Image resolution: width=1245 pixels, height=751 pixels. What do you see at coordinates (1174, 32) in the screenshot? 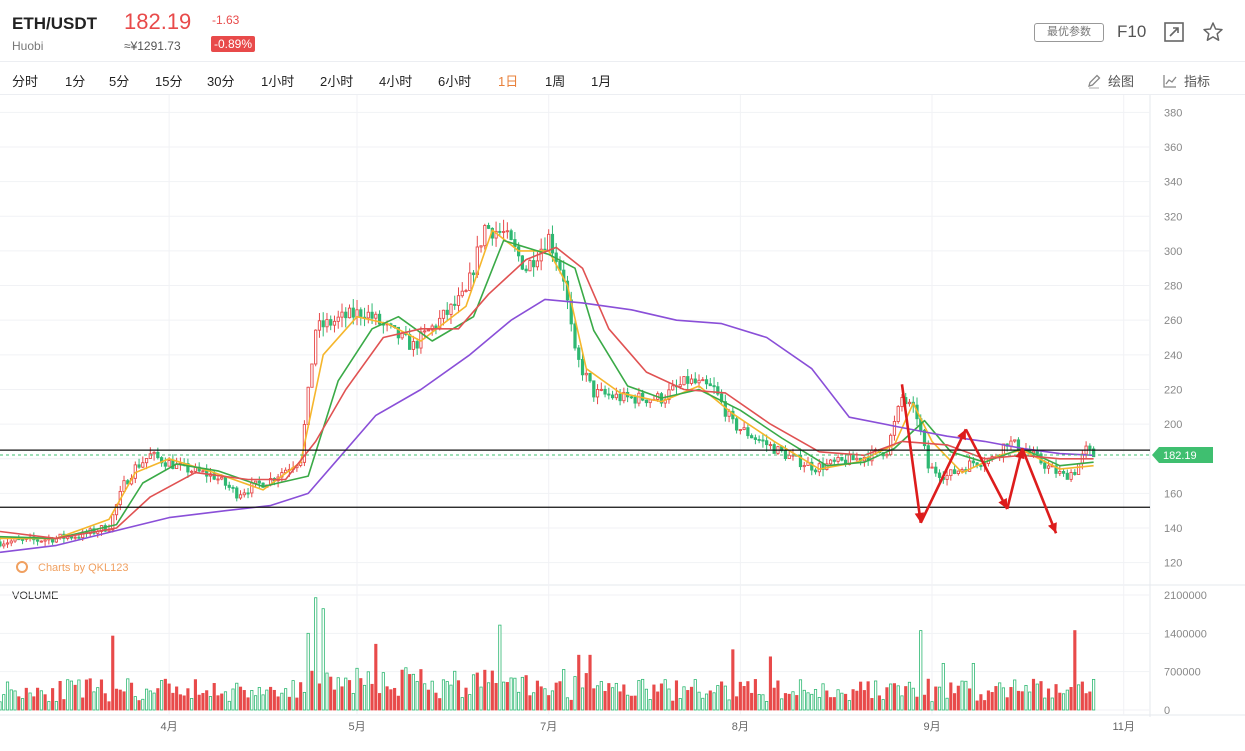
I see `expand-icon` at bounding box center [1174, 32].